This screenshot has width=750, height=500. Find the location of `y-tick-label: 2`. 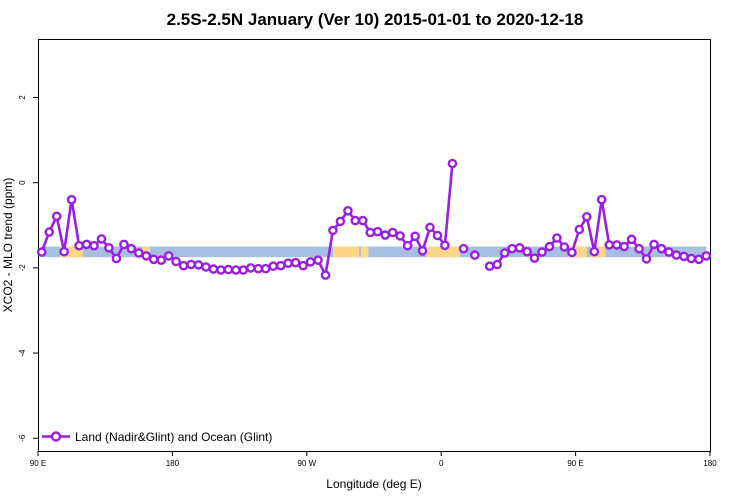

y-tick-label: 2 is located at coordinates (22, 97).